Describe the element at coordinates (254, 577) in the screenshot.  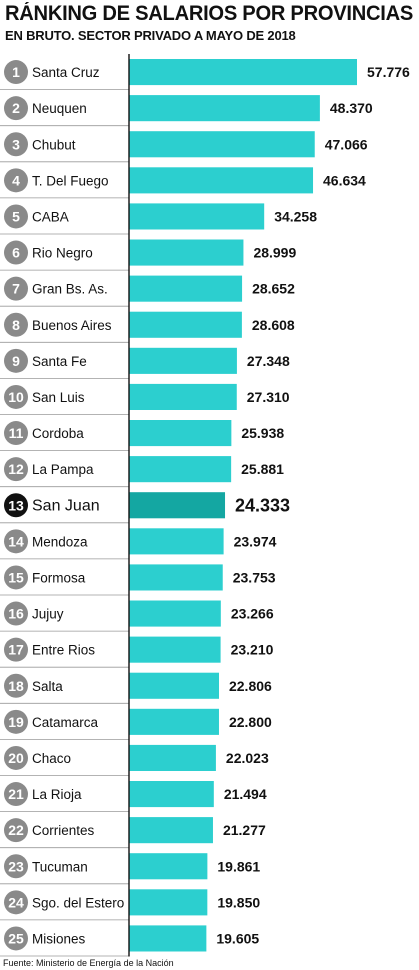
I see `value-label: 23.753` at that location.